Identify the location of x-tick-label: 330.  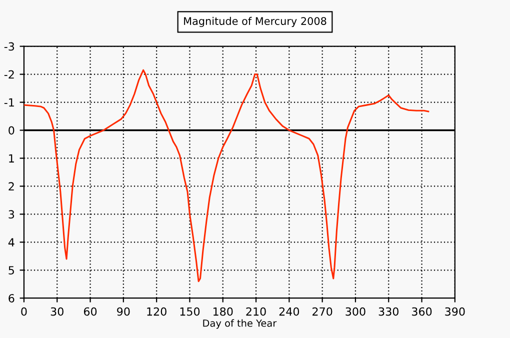
(388, 311).